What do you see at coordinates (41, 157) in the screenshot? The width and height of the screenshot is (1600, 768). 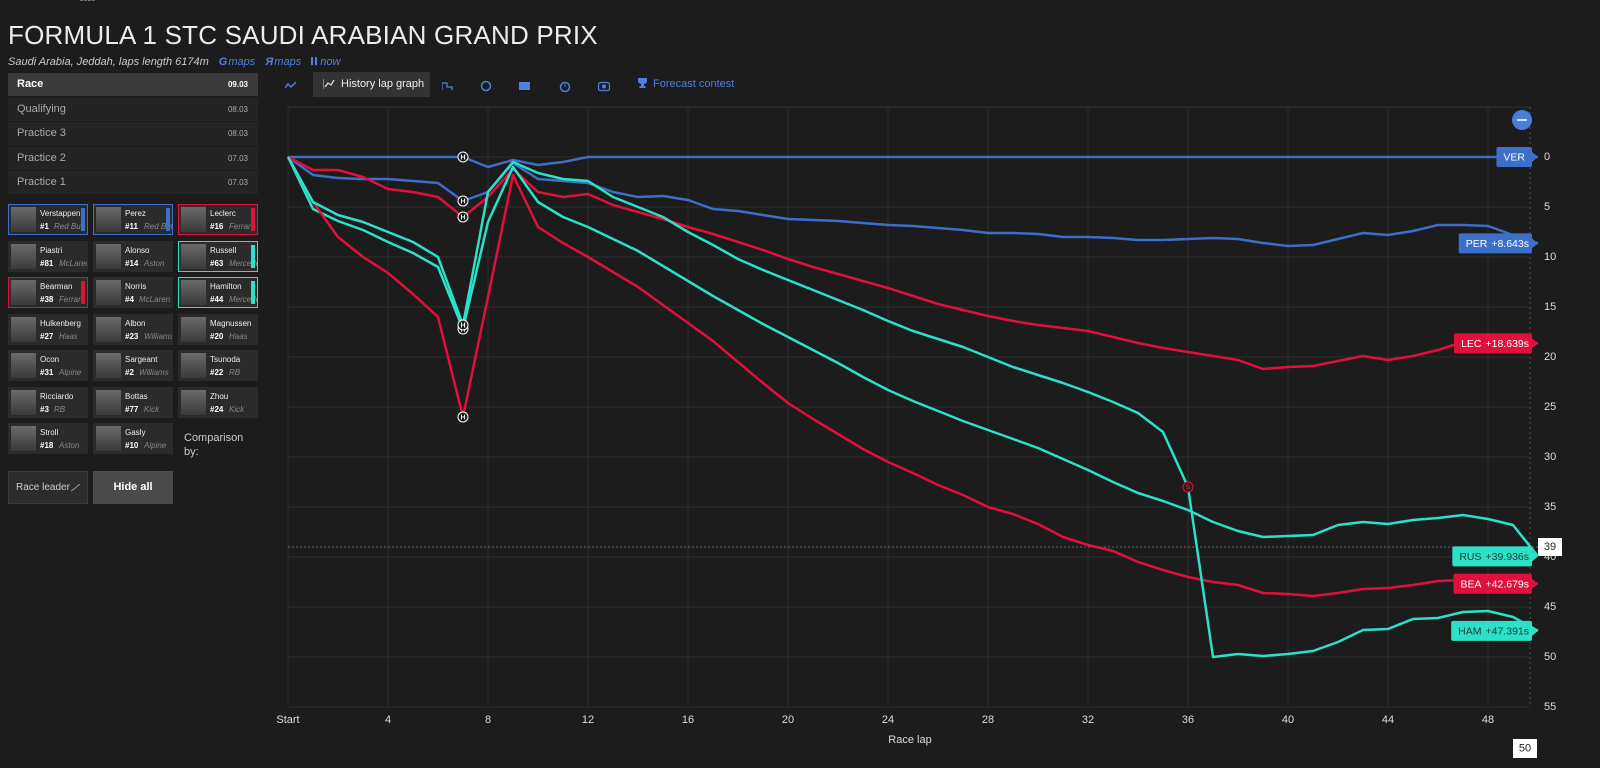 I see `session-name: Practice 2` at bounding box center [41, 157].